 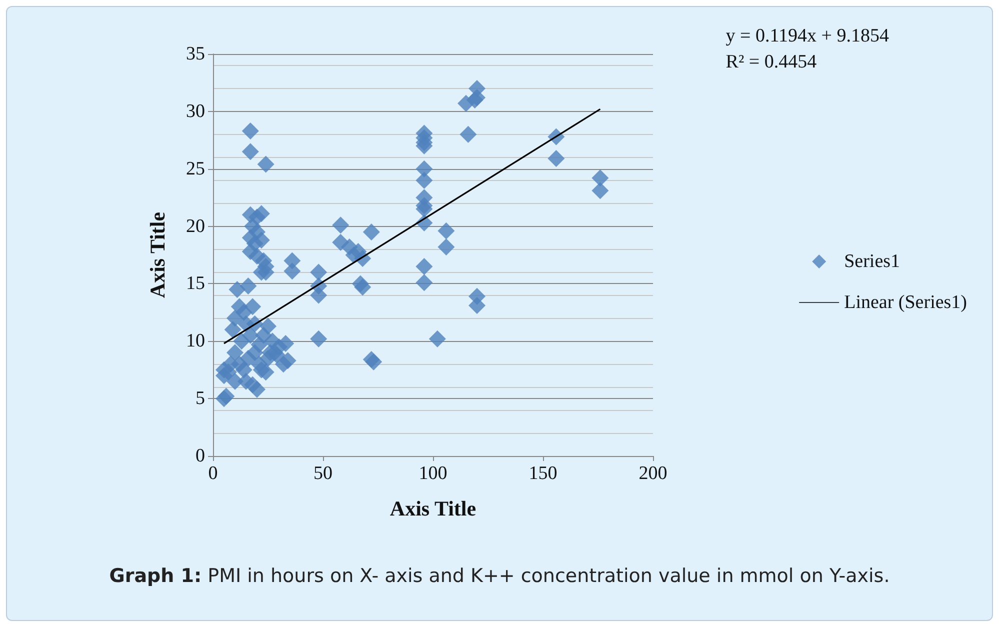 I want to click on y-axis-title: Axis Title, so click(x=158, y=255).